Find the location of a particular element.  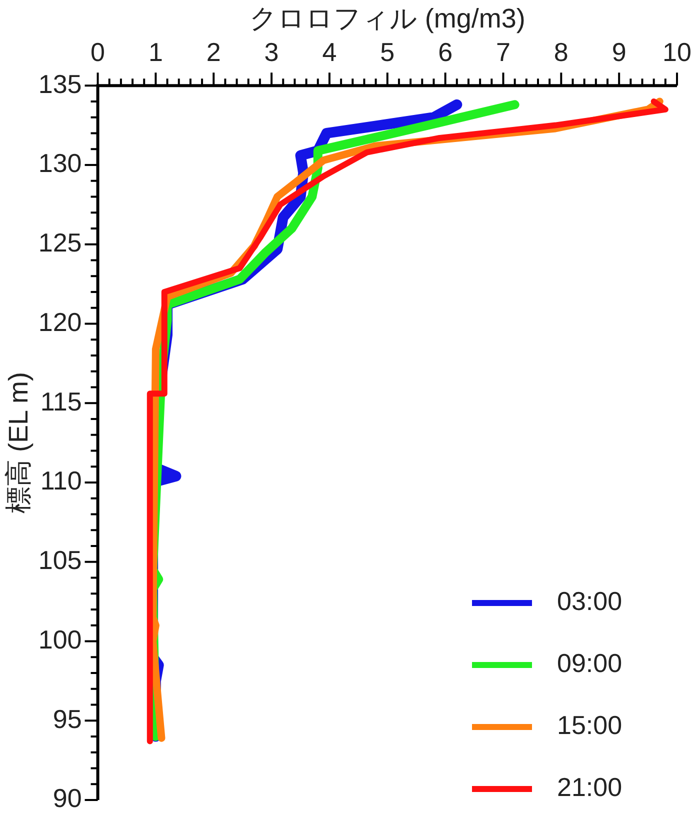

y-tick-label: 130 is located at coordinates (60, 163).